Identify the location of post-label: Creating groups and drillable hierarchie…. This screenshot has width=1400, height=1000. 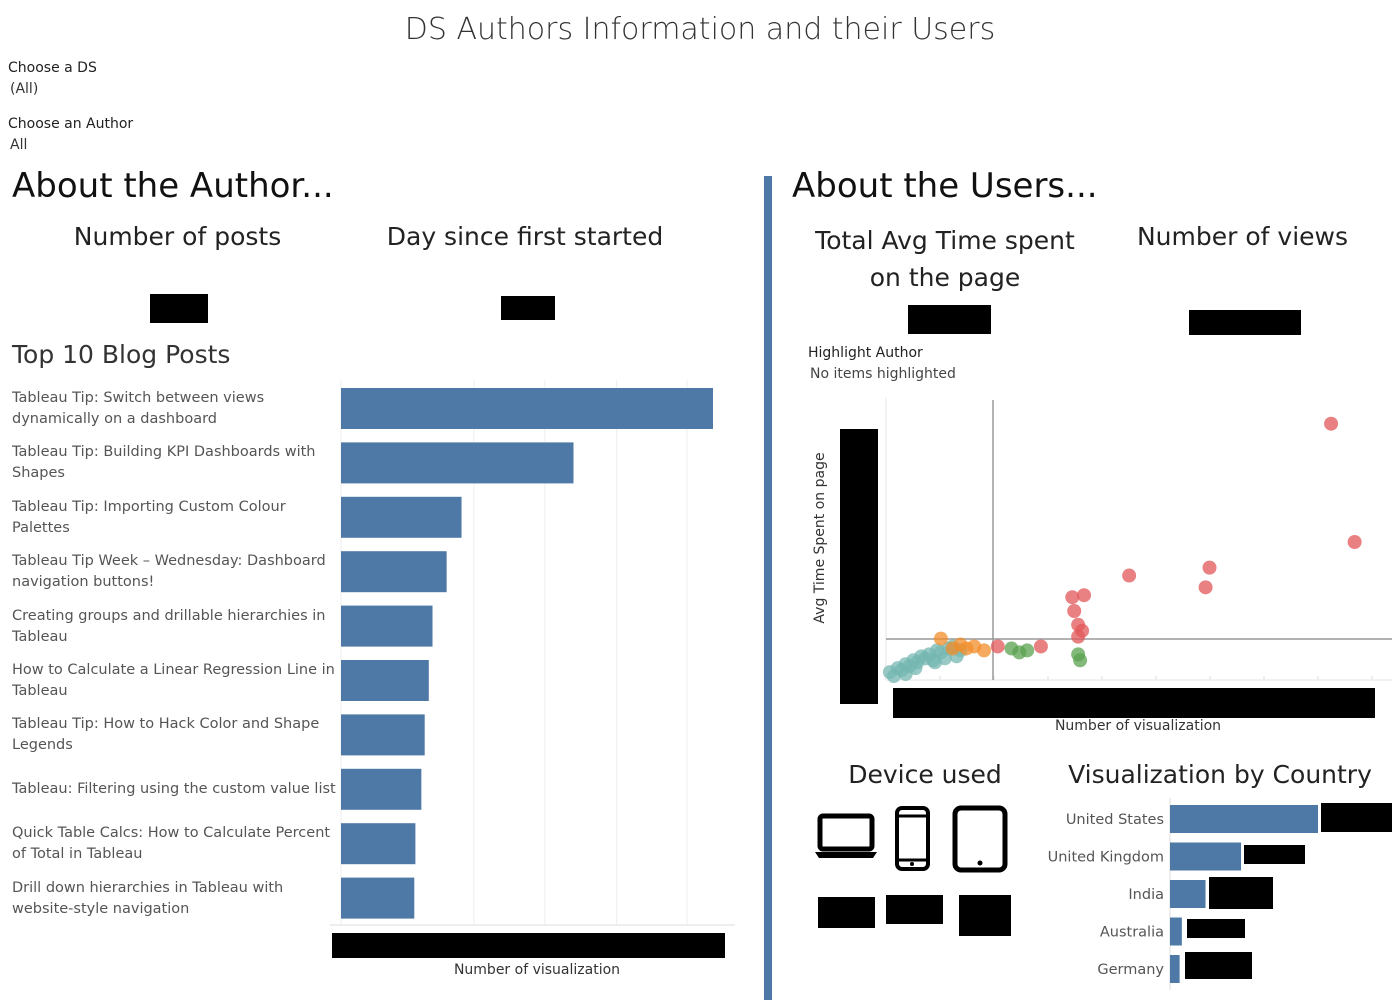
(169, 626).